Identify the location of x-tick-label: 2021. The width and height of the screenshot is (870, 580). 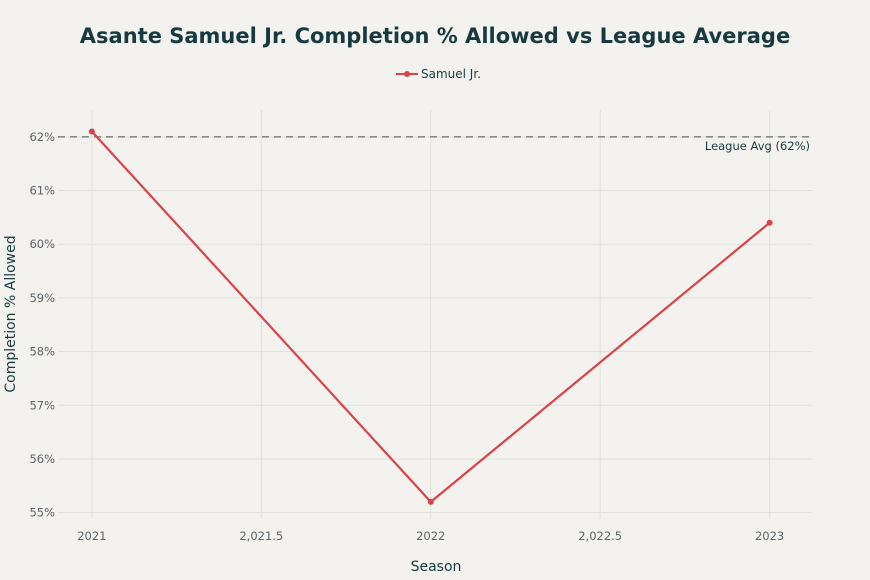
(91, 536).